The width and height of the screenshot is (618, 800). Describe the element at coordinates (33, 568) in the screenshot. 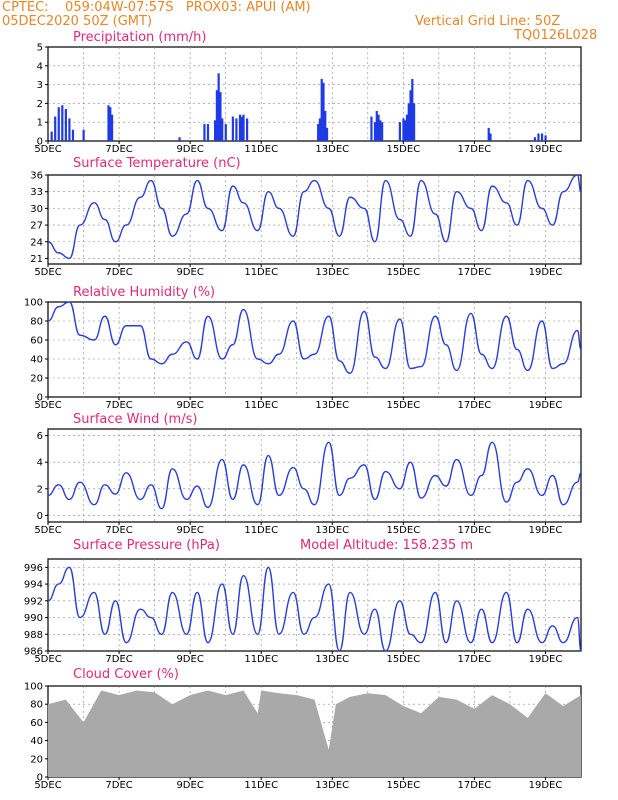

I see `y-tick-label: 996` at that location.